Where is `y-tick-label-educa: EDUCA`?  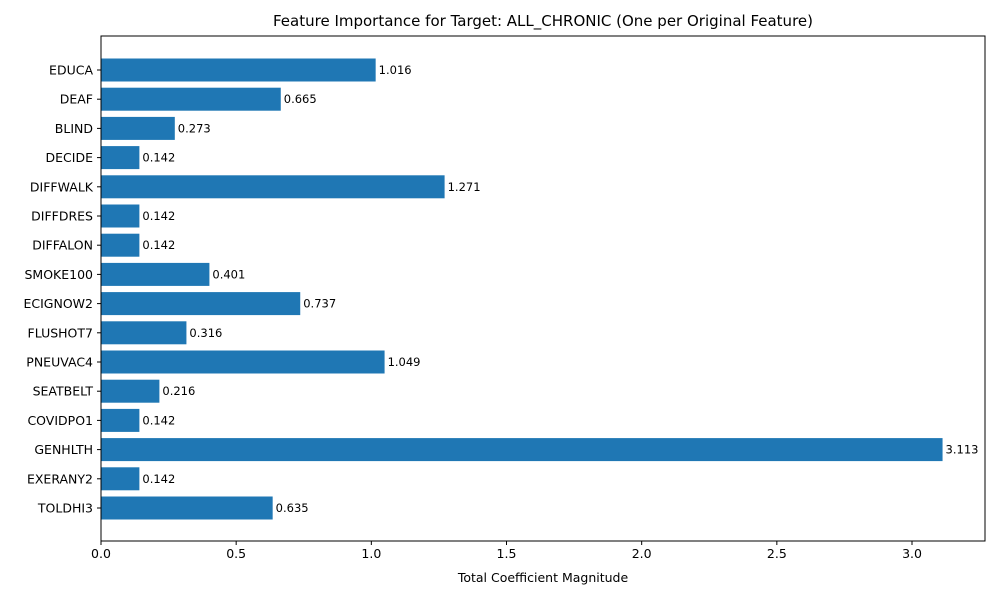
y-tick-label-educa: EDUCA is located at coordinates (71, 70).